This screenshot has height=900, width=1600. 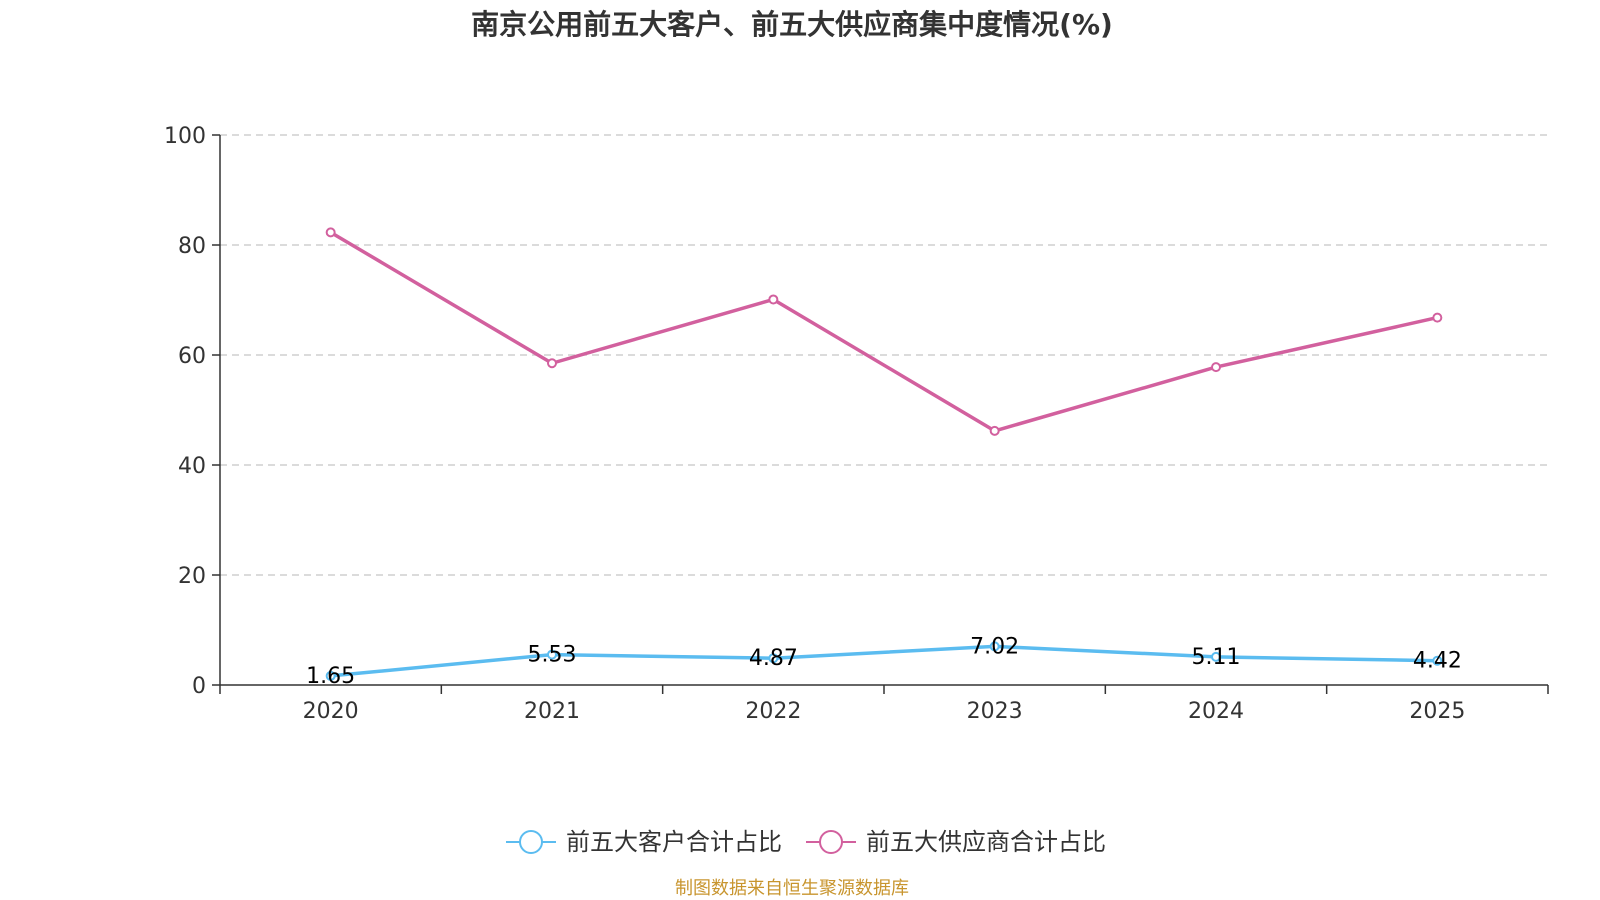 I want to click on chart-title: 南京公用前五大客户、前五大供应商集中度情况(%), so click(x=792, y=24).